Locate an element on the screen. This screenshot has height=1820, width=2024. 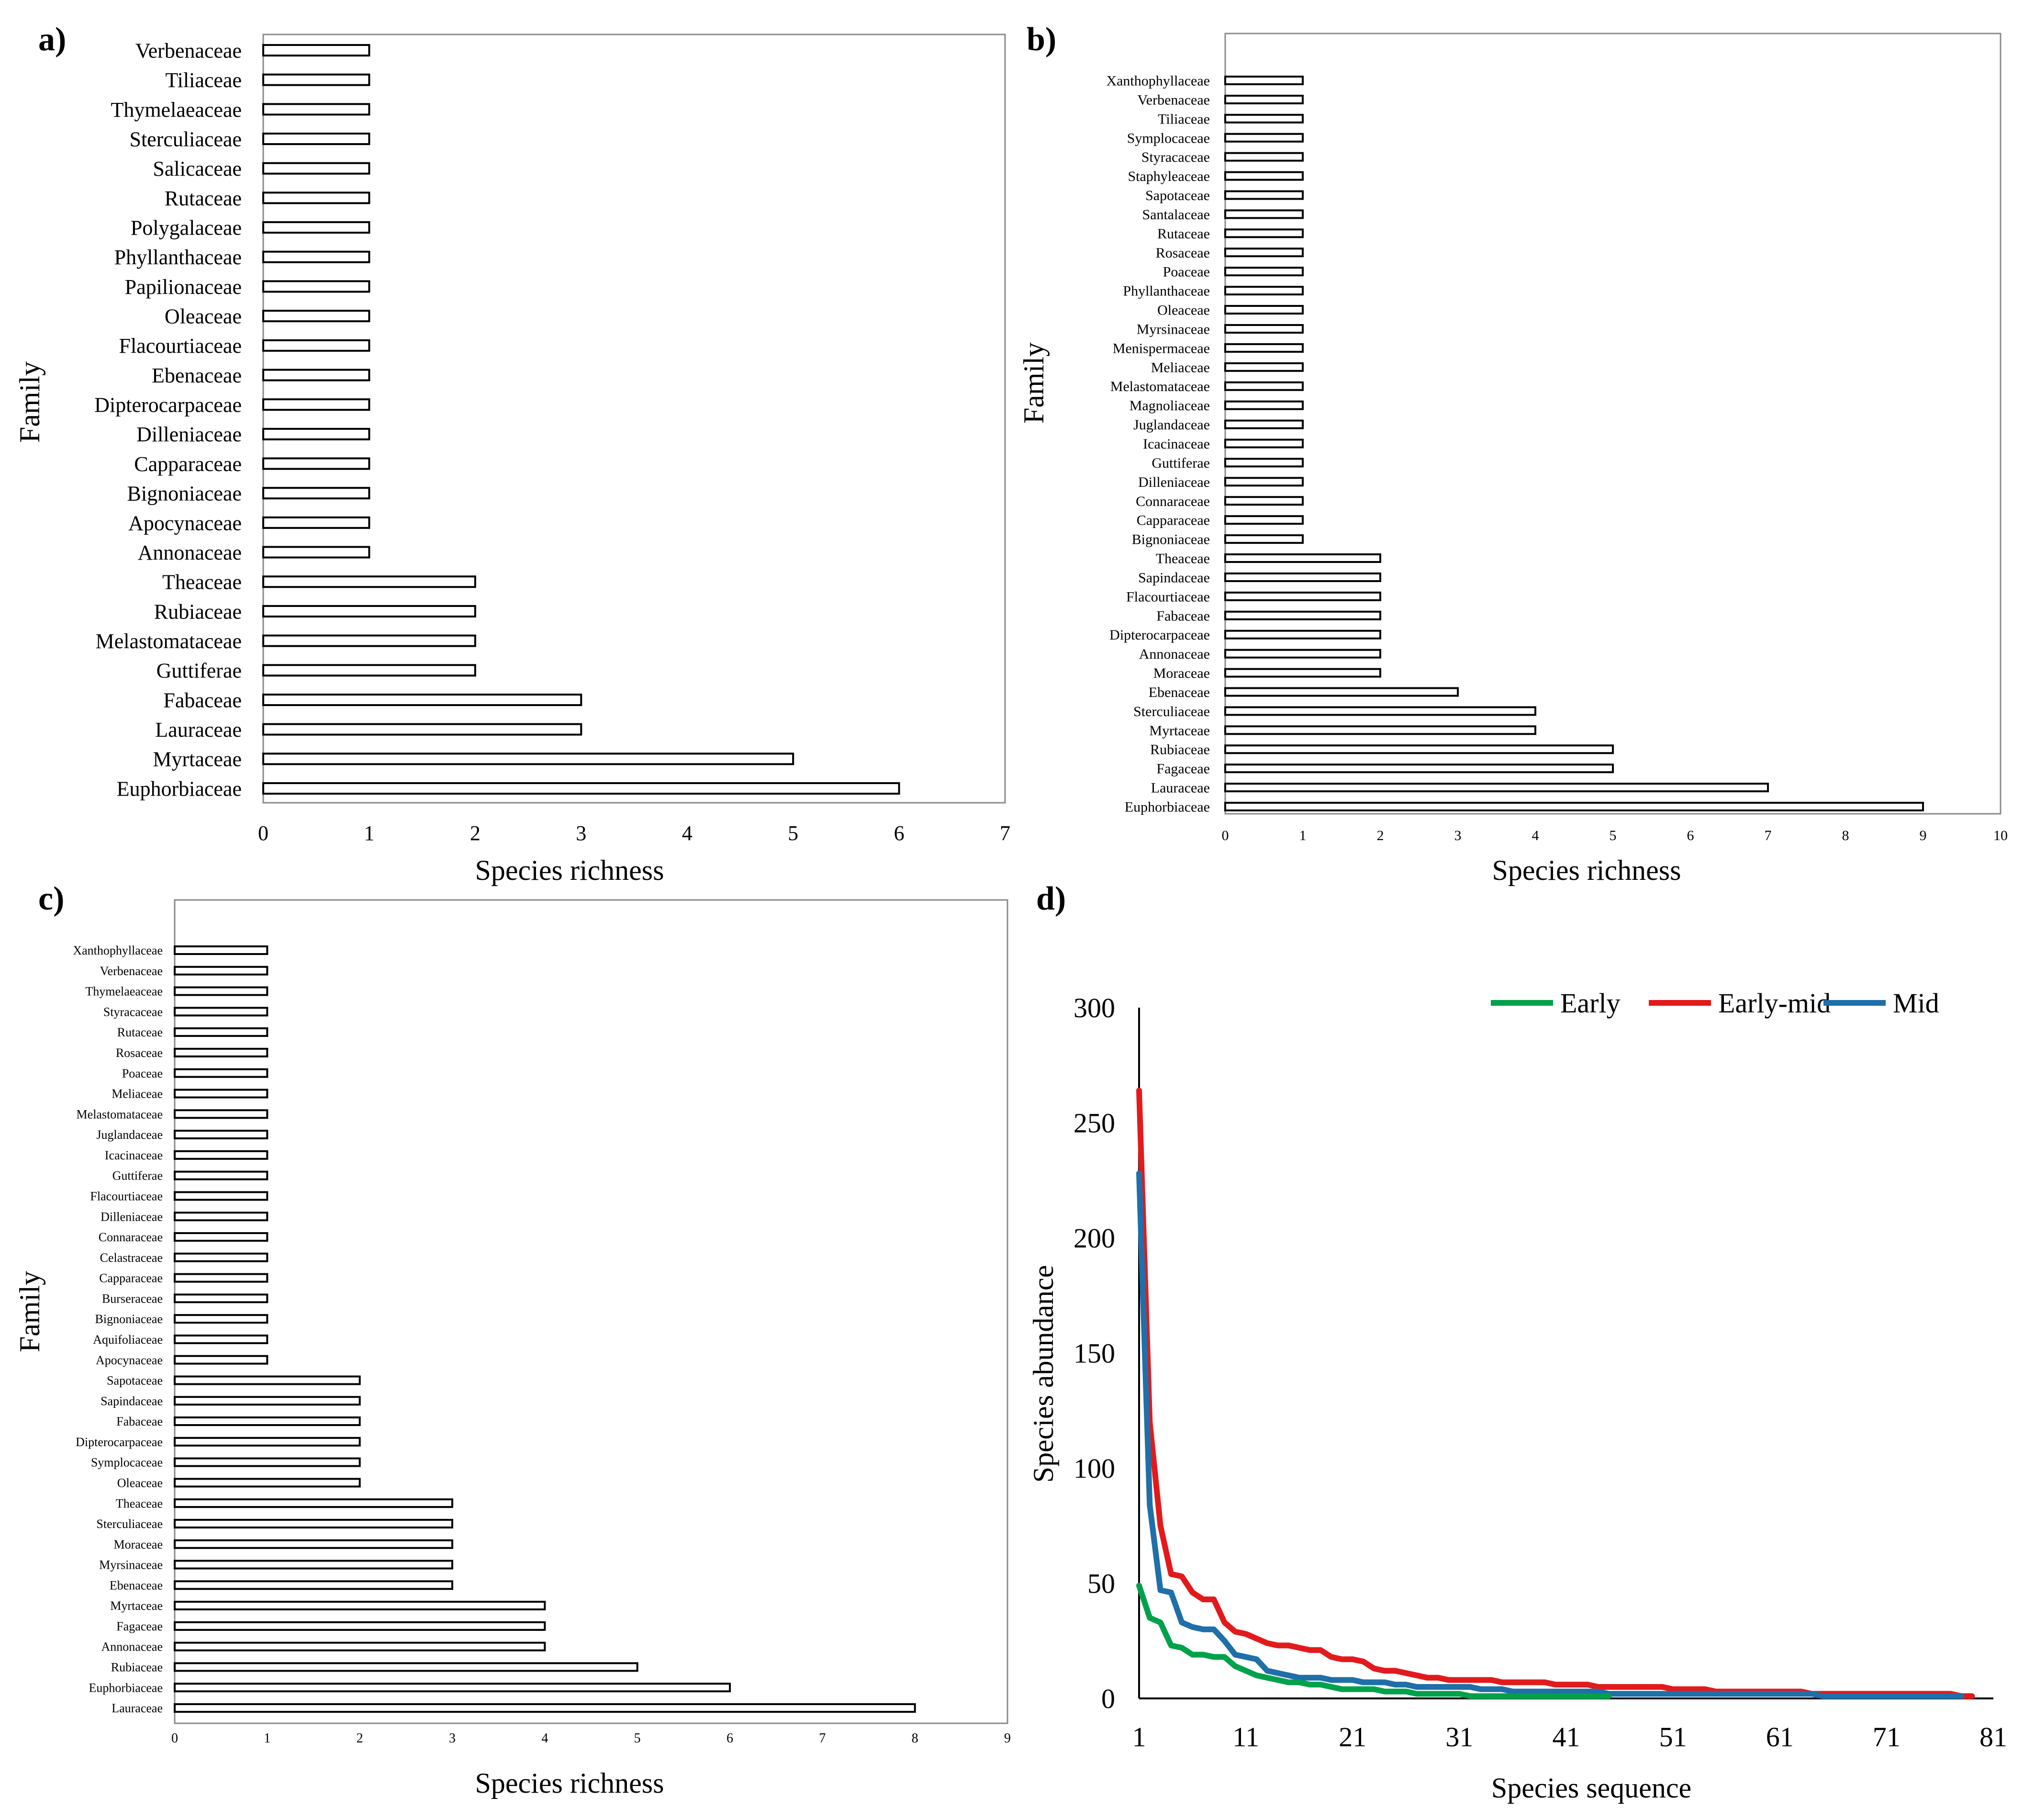
panel-c-category-label-apocynaceae: Apocynaceae is located at coordinates (130, 1360).